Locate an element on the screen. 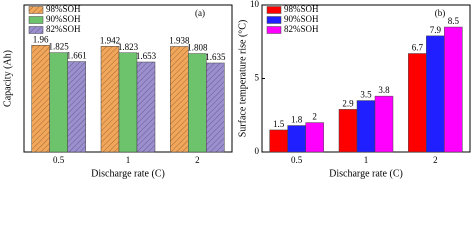 This screenshot has height=240, width=474. y-axis-label: Surface temperature rise (°C) is located at coordinates (242, 79).